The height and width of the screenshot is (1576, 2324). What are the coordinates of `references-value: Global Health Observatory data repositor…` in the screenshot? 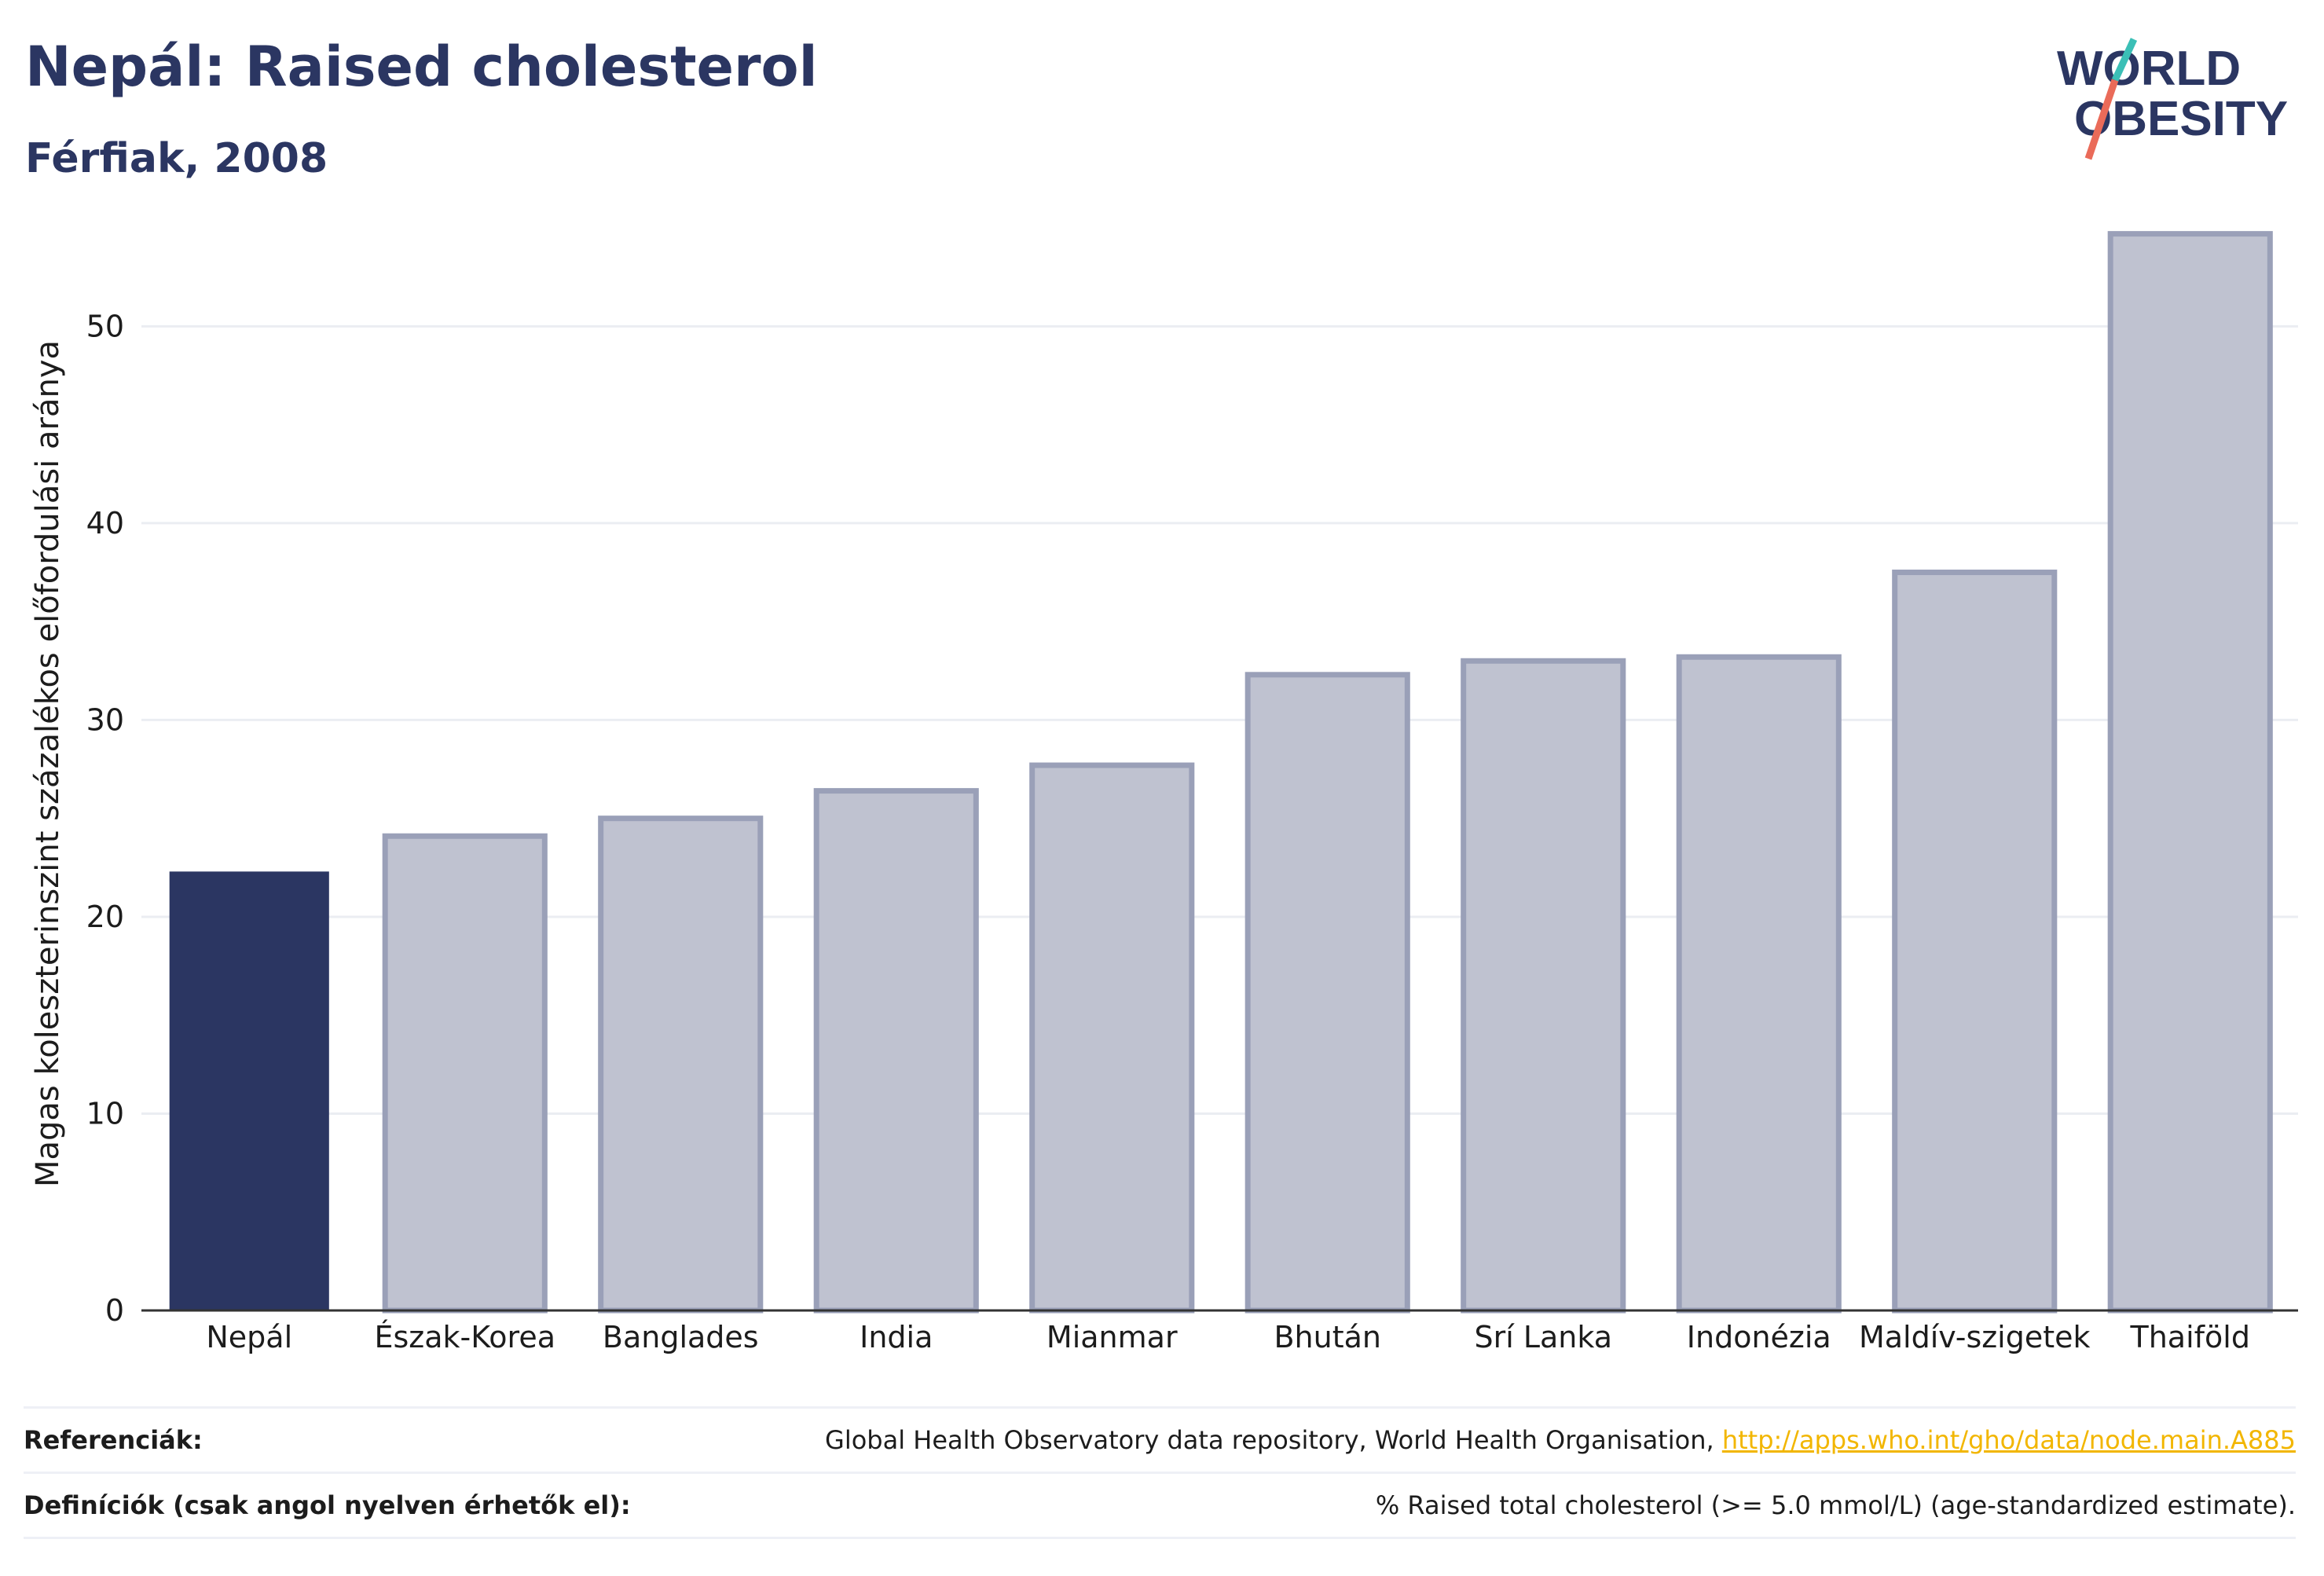 It's located at (1560, 1440).